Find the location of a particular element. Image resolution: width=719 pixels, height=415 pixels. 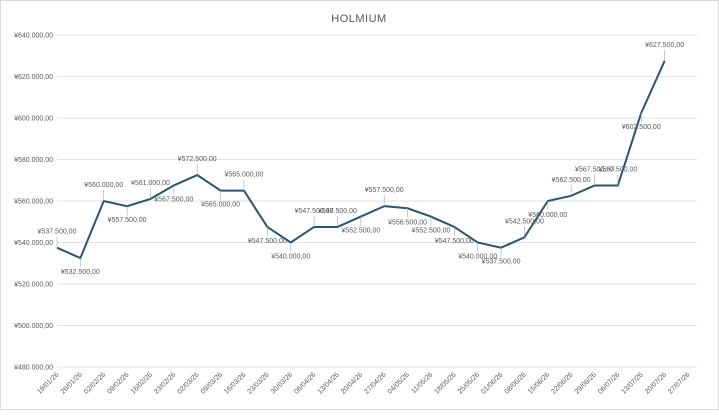

value-label: ¥561.000,00 is located at coordinates (150, 183).